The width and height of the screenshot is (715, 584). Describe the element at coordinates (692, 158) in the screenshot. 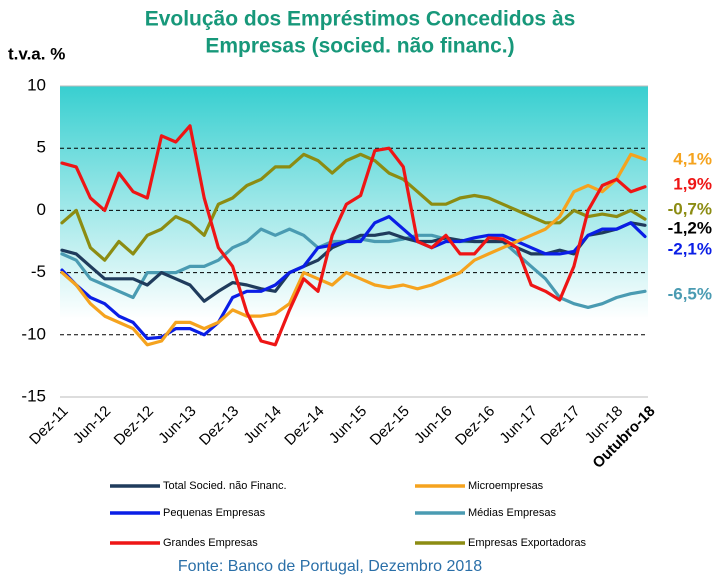

I see `end-label: 4,1%` at that location.